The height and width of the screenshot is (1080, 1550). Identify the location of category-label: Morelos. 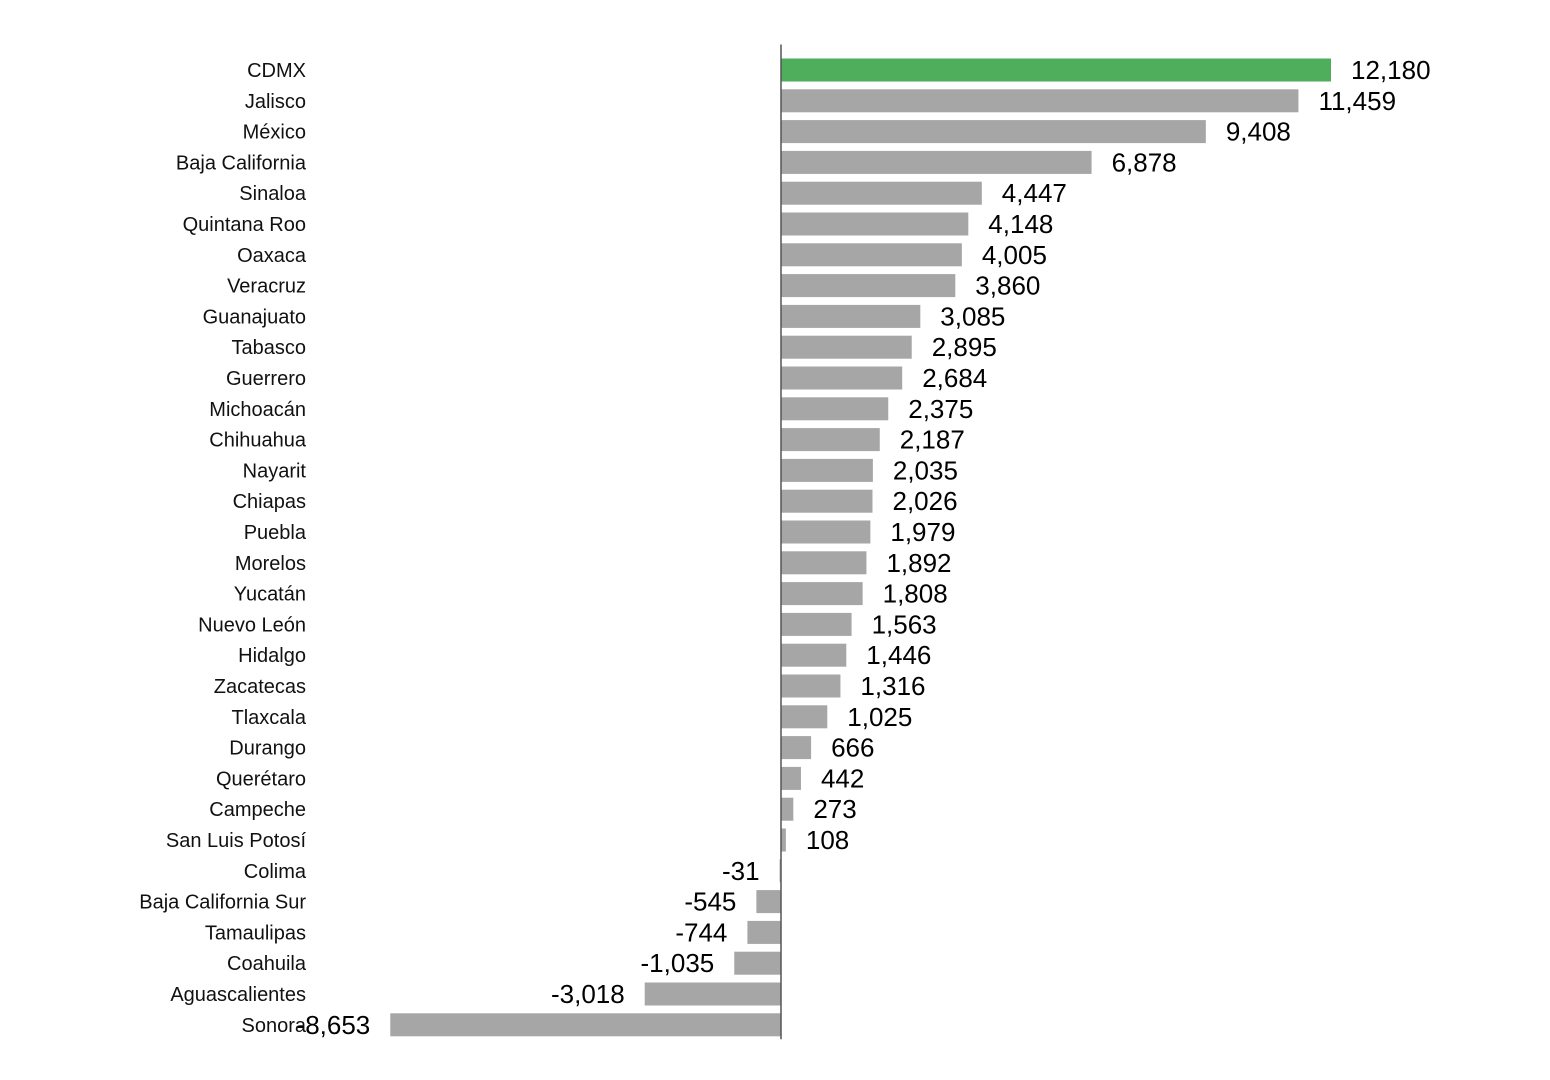
(270, 564).